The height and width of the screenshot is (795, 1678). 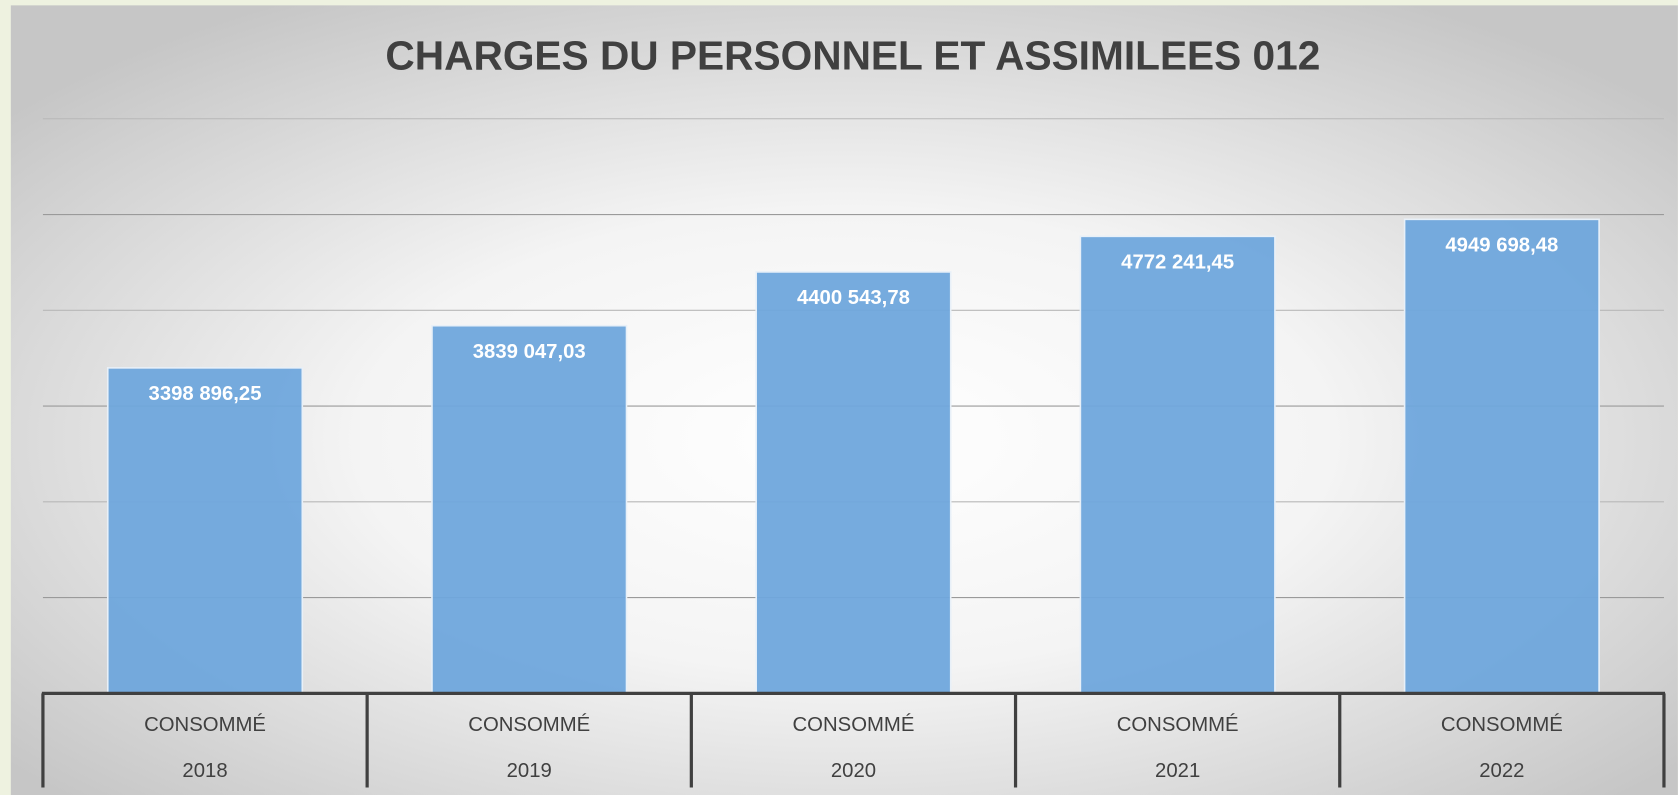 What do you see at coordinates (853, 298) in the screenshot?
I see `data-label: 4400 543,78` at bounding box center [853, 298].